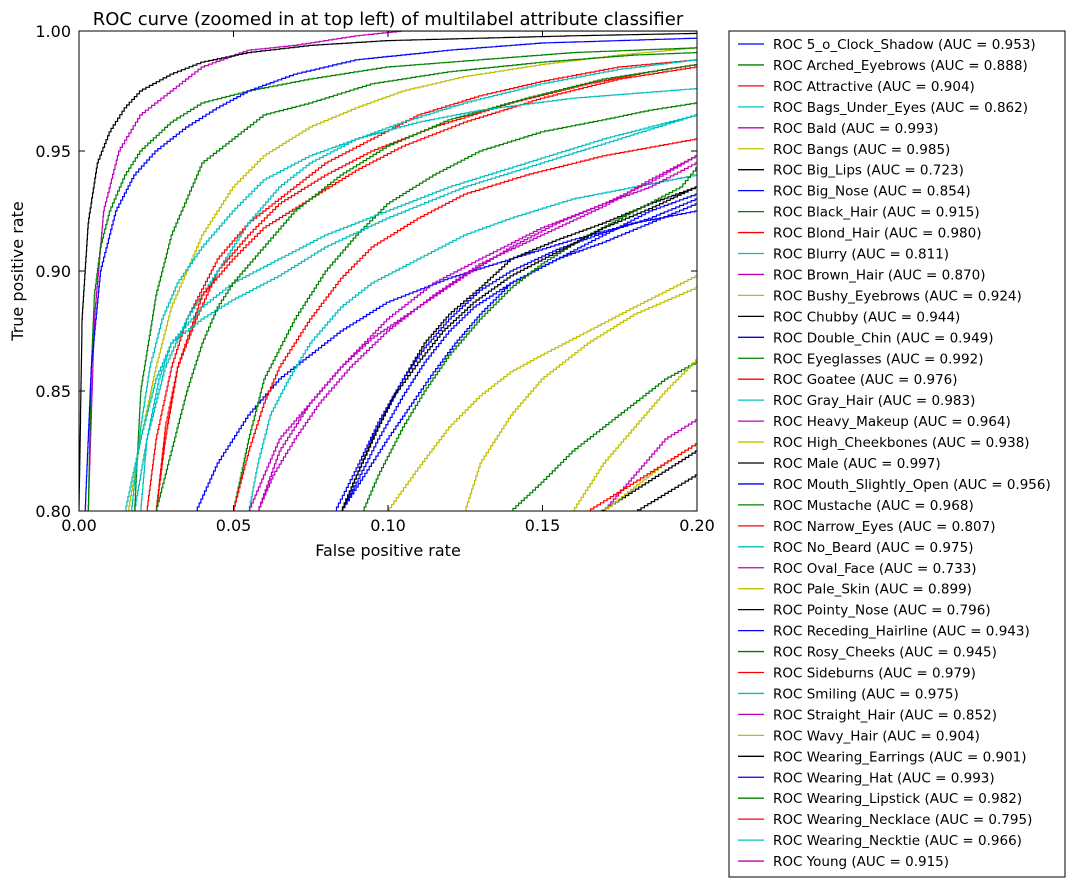 The image size is (1073, 887). What do you see at coordinates (897, 296) in the screenshot?
I see `legend-label-12: ROC Bushy_Eyebrows (AUC = 0.924)` at bounding box center [897, 296].